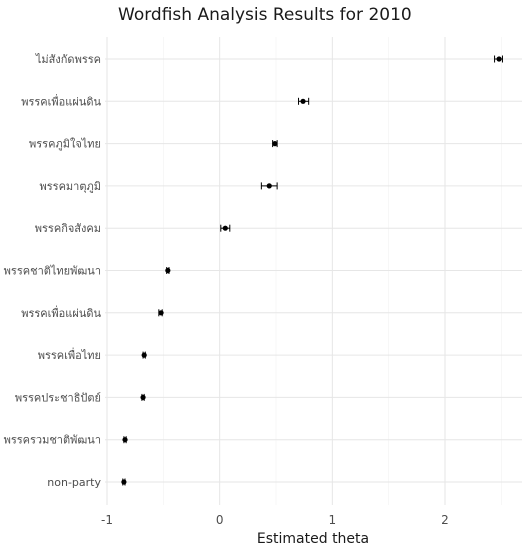  I want to click on category-label: พรรคชาติไทยพัฒนา, so click(52, 271).